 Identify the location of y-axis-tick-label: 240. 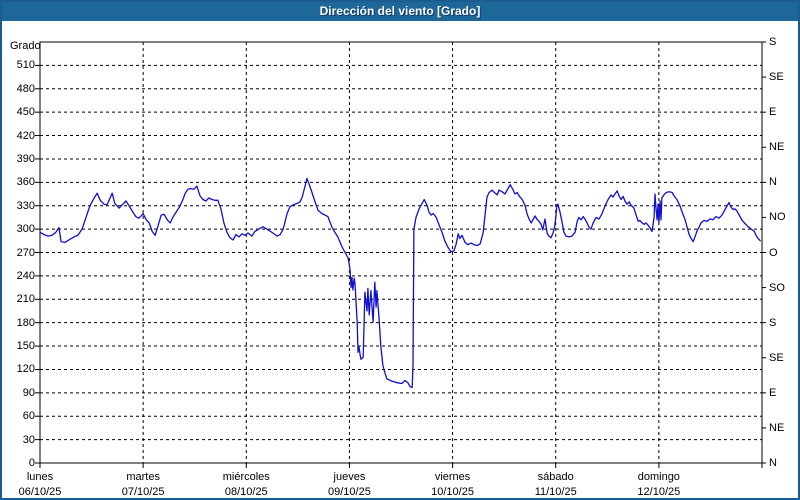
(25, 275).